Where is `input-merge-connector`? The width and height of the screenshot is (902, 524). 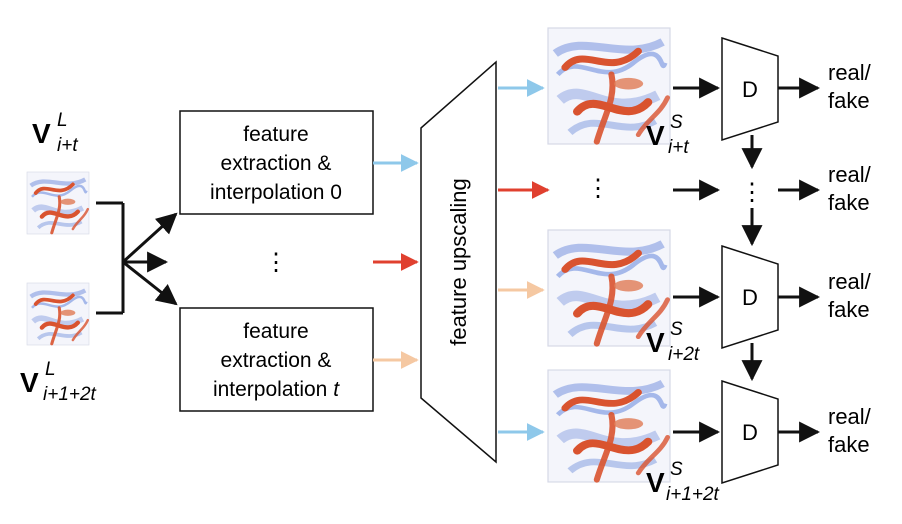
input-merge-connector is located at coordinates (137, 258).